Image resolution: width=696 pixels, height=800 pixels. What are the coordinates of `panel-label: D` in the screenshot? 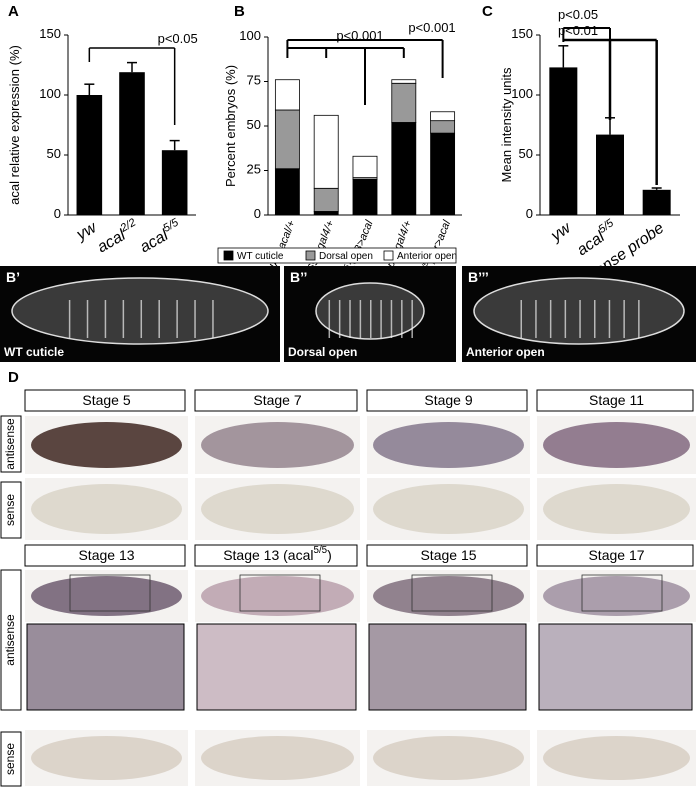 It's located at (13, 377).